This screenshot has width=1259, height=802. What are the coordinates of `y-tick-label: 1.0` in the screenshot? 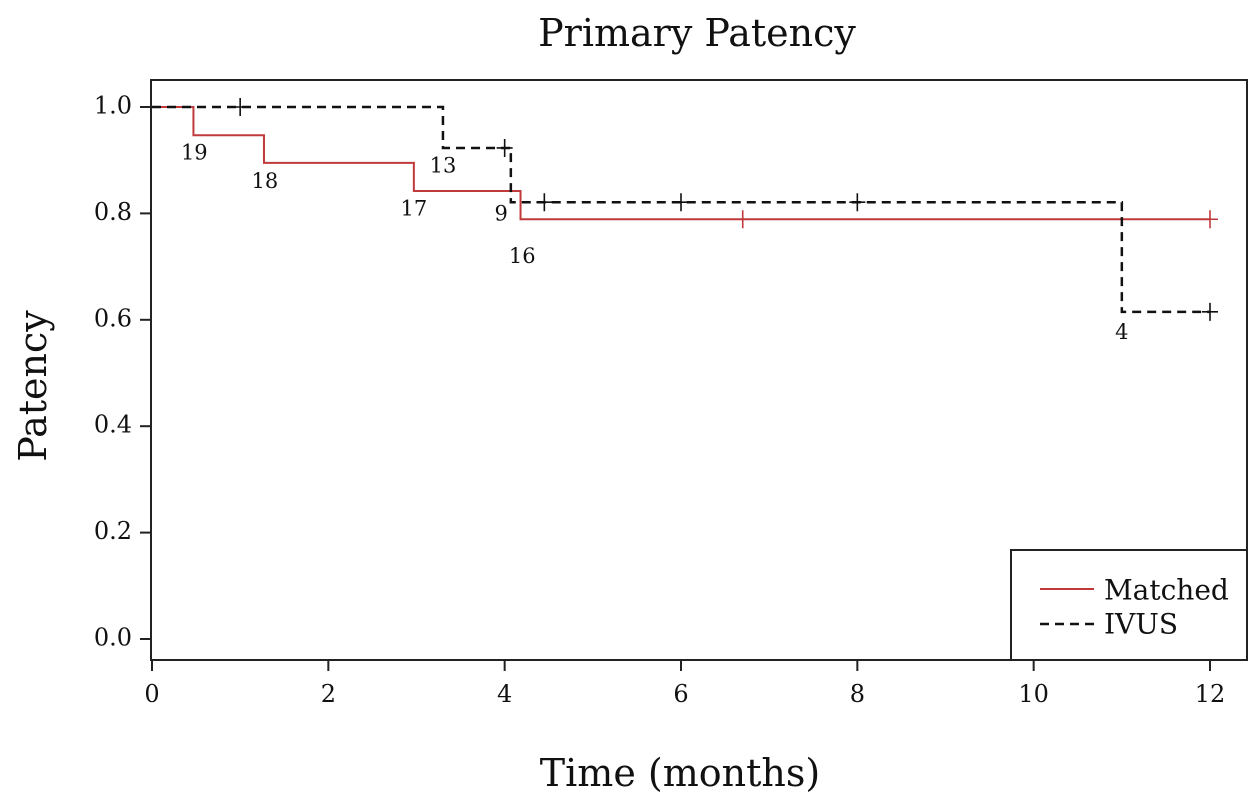 It's located at (113, 106).